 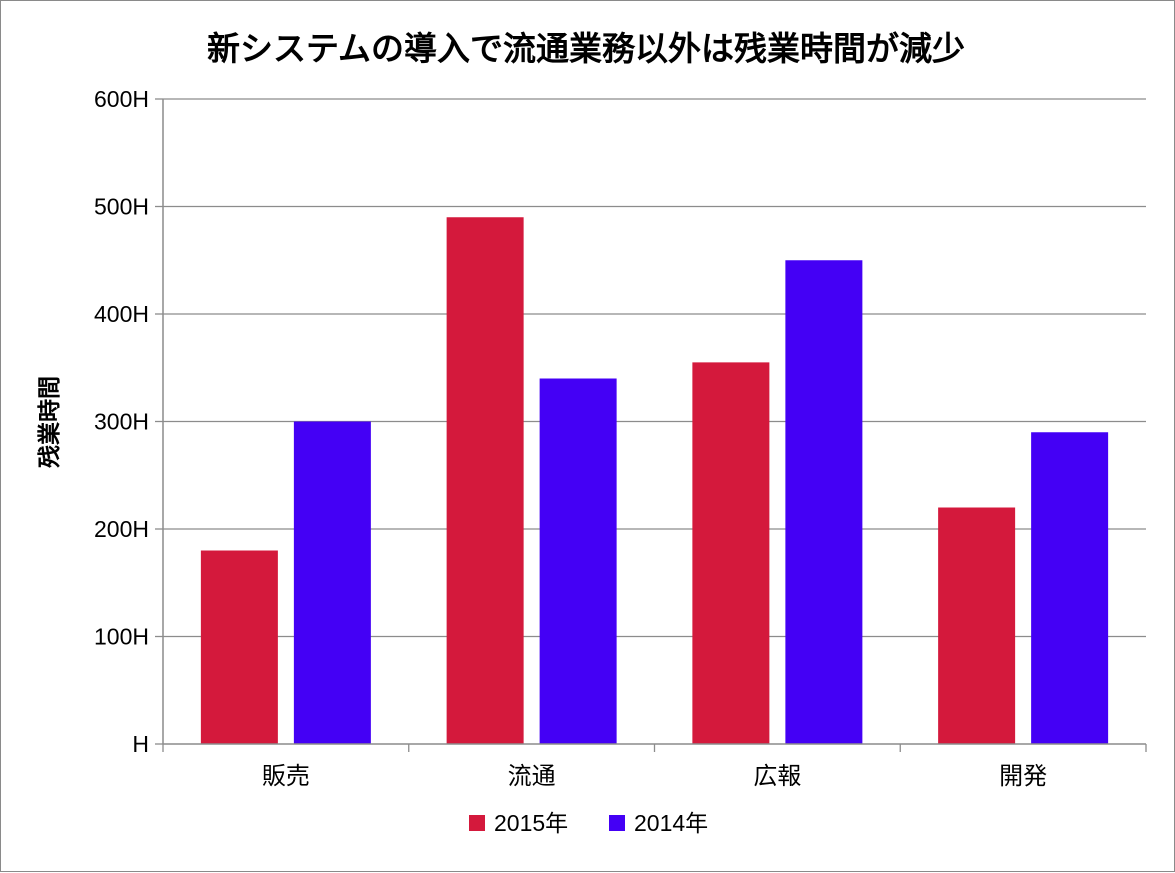 I want to click on bar-開発-2015年, so click(x=977, y=625).